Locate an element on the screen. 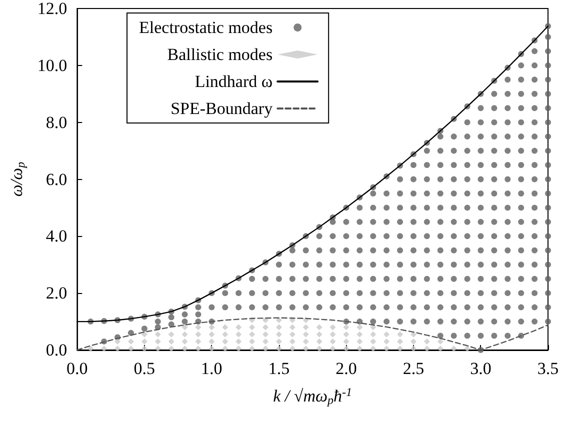 The image size is (567, 427). y-tick-label: 4.0 is located at coordinates (57, 236).